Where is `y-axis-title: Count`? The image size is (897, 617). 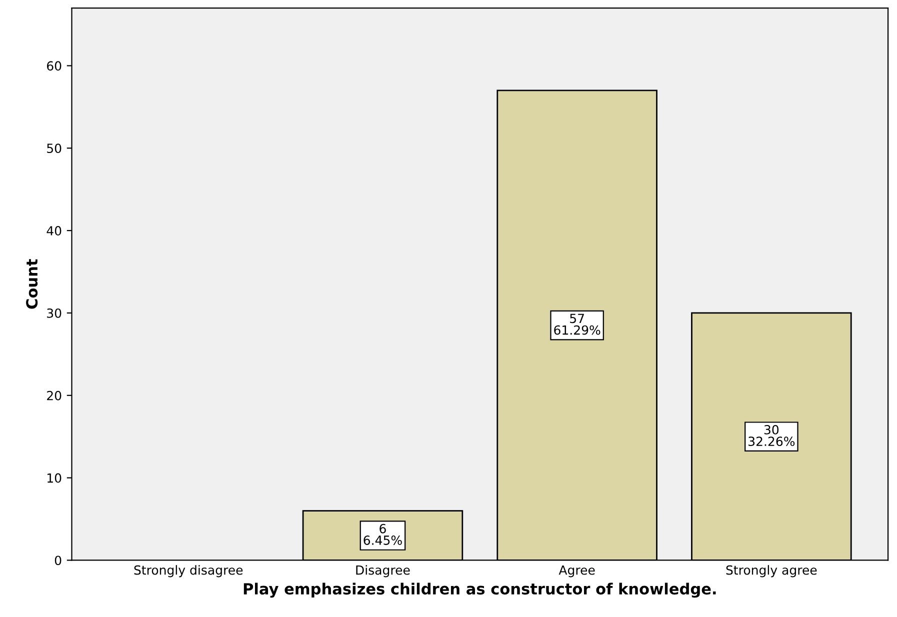 y-axis-title: Count is located at coordinates (32, 284).